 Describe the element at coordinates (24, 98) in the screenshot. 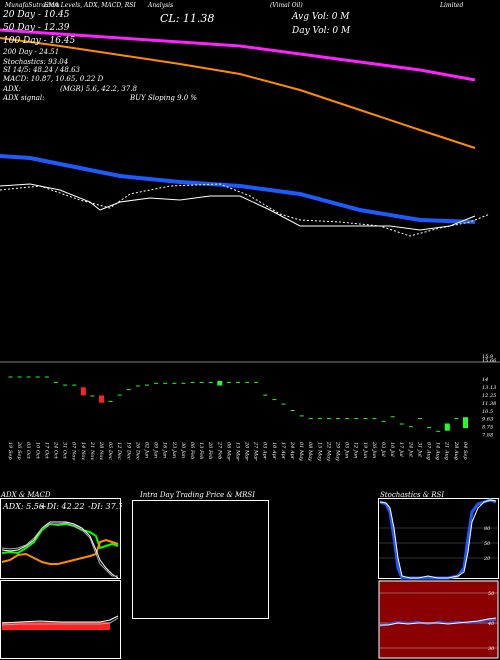

I see `adx-signal-label: ADX signal:` at that location.